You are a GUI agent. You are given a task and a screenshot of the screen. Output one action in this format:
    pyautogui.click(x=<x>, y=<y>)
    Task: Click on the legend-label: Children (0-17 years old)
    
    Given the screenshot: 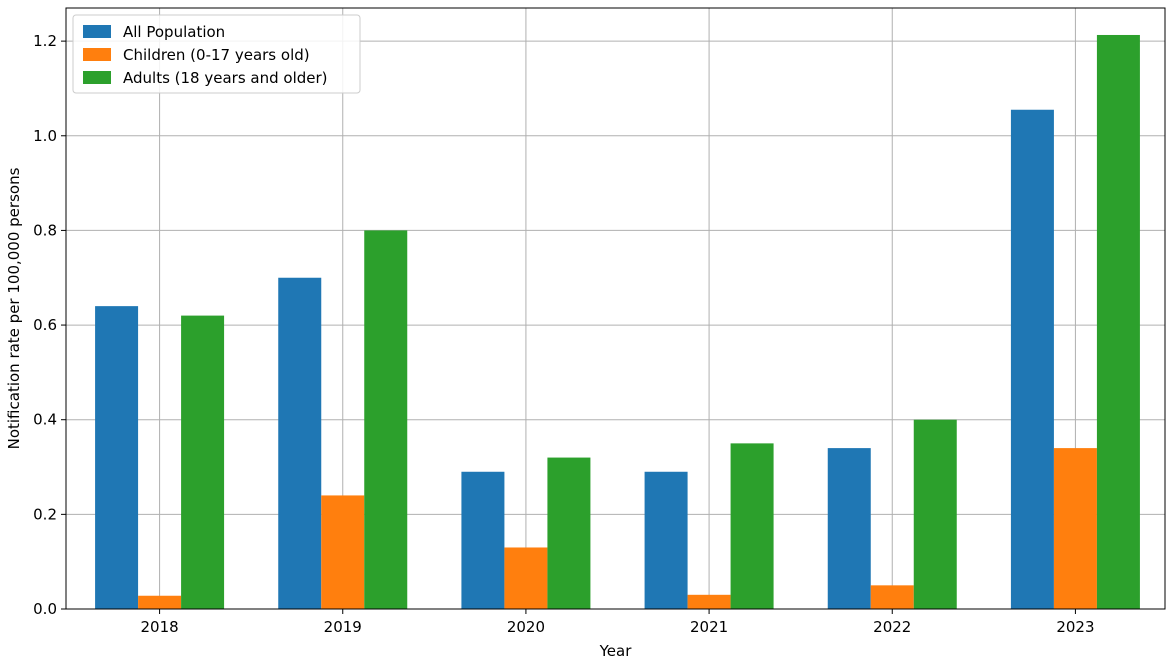 What is the action you would take?
    pyautogui.click(x=216, y=55)
    